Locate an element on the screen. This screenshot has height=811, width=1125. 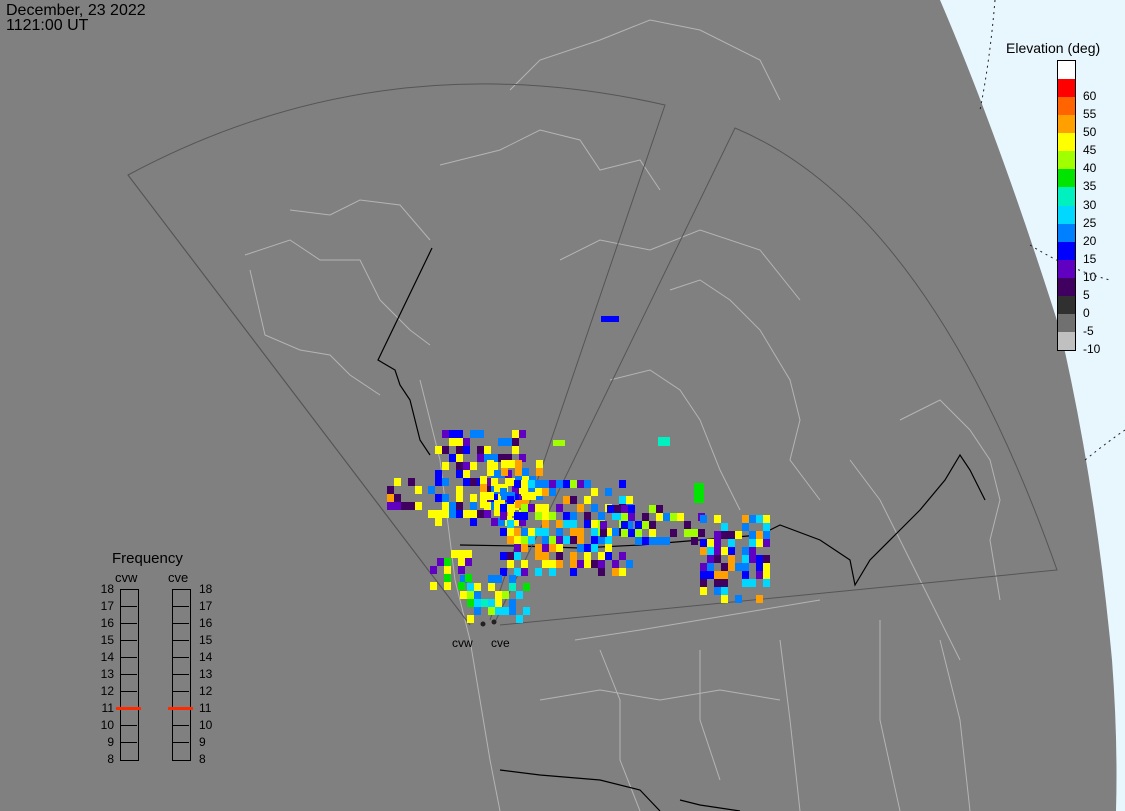
colorbar-label: 40 is located at coordinates (1090, 168).